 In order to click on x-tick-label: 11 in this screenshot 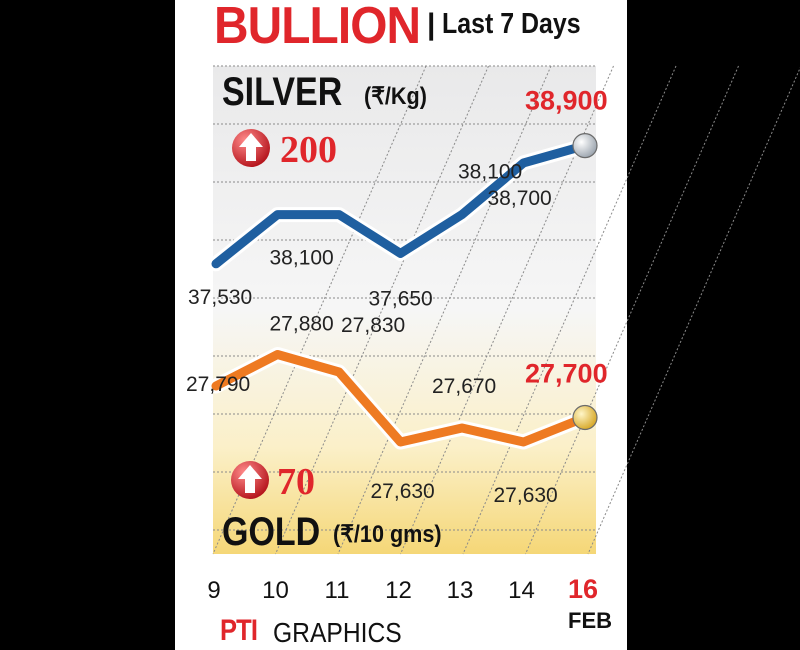, I will do `click(337, 590)`.